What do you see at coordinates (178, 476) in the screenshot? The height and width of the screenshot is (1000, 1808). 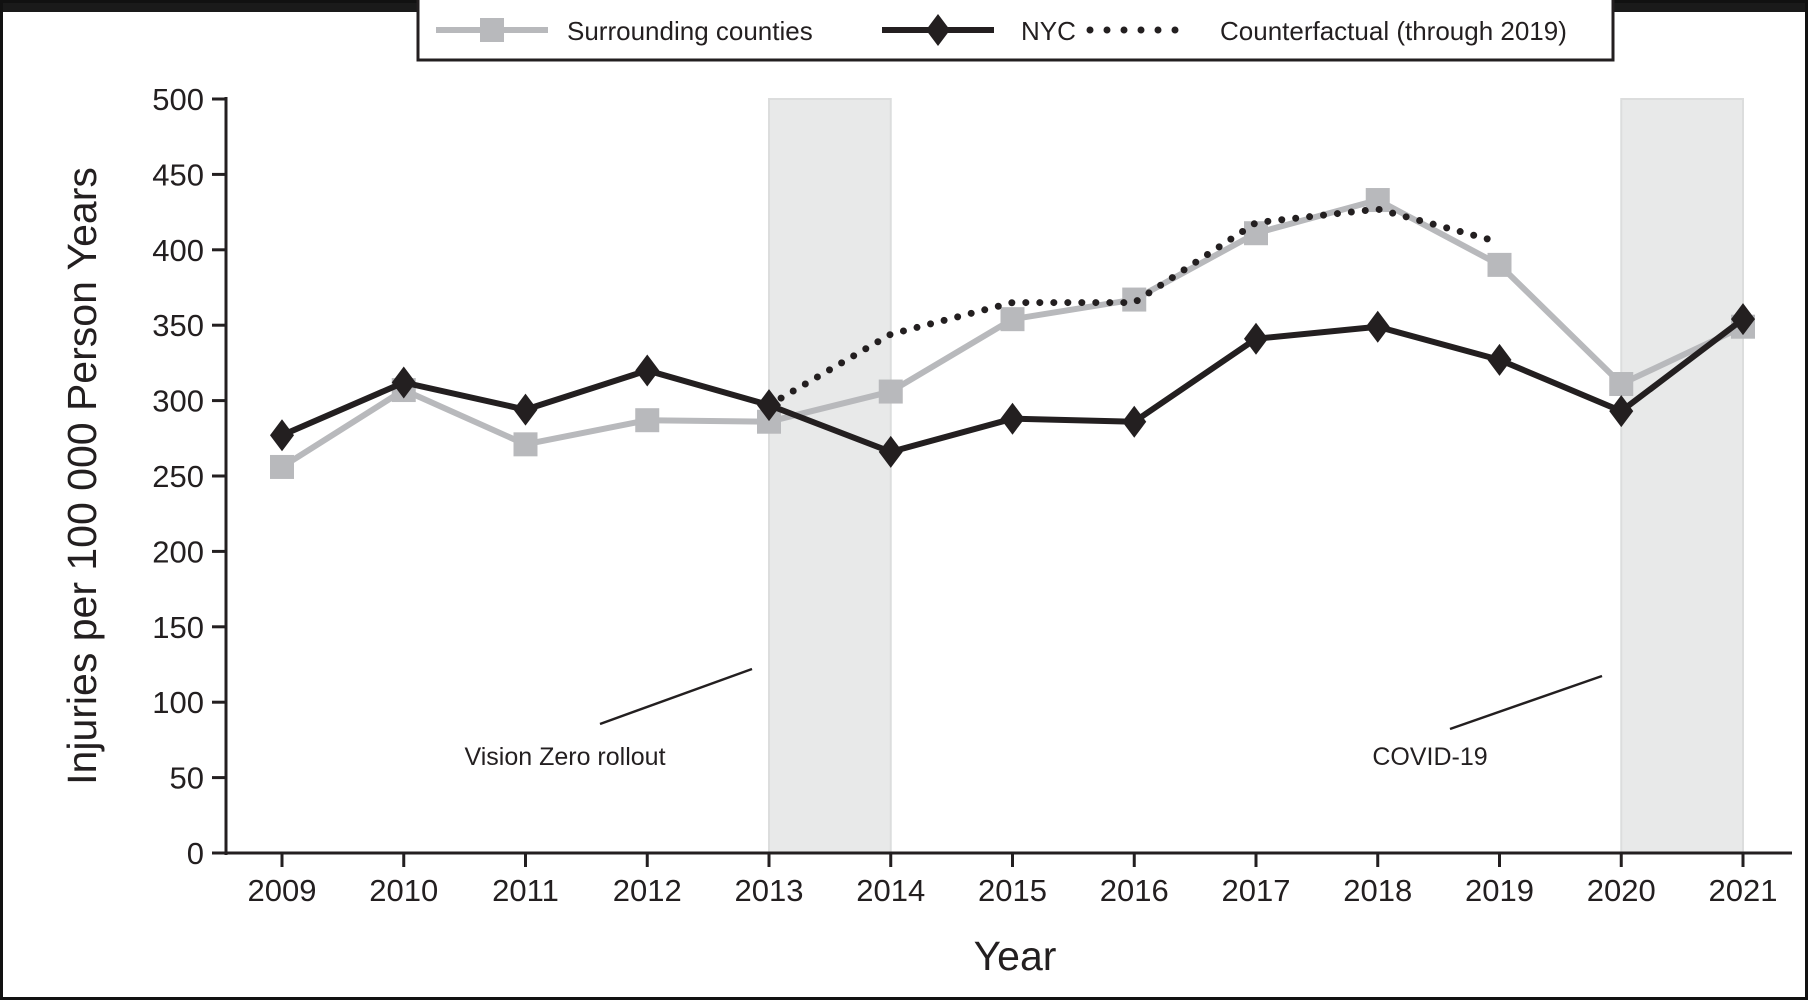 I see `y-tick-label: 250` at bounding box center [178, 476].